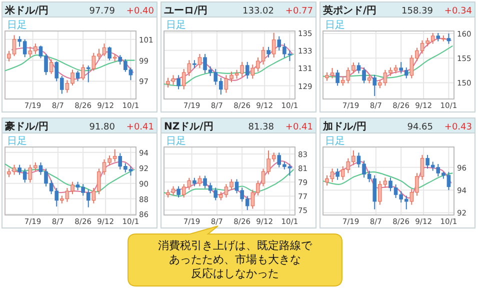 This screenshot has height=290, width=478. Describe the element at coordinates (26, 126) in the screenshot. I see `chart-title: 豪ドル/円` at that location.